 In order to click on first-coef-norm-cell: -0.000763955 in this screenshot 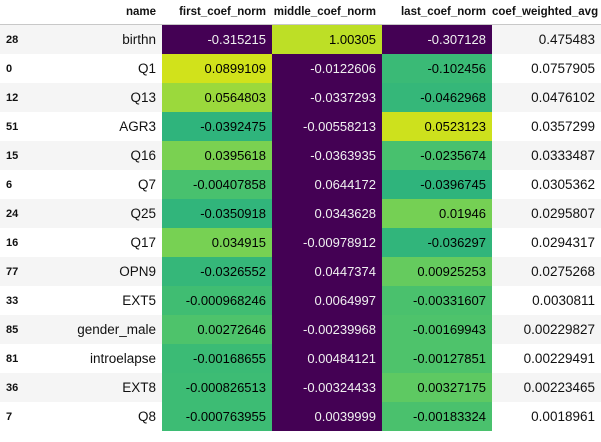, I will do `click(217, 416)`.